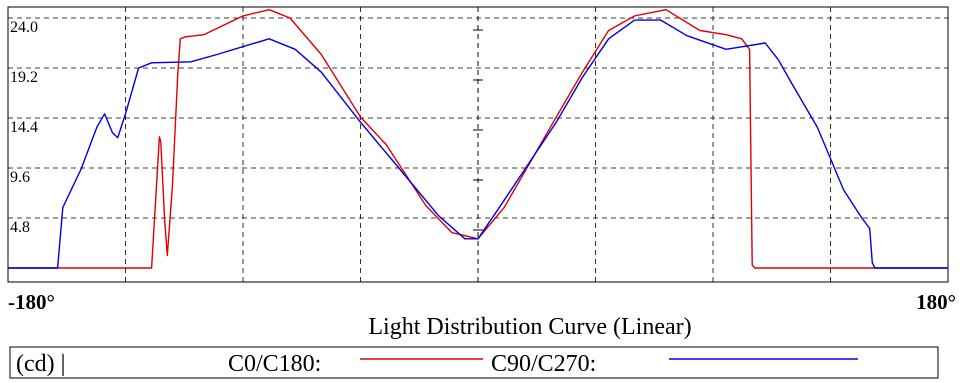  What do you see at coordinates (20, 177) in the screenshot?
I see `y-tick-label: 9.6` at bounding box center [20, 177].